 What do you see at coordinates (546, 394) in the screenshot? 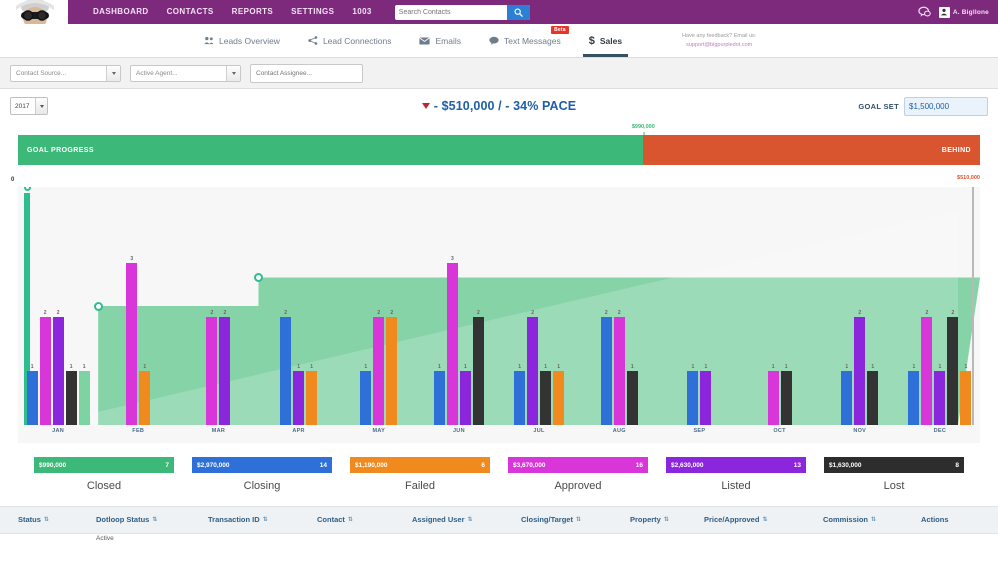
I see `bar-lost-jul: 1` at bounding box center [546, 394].